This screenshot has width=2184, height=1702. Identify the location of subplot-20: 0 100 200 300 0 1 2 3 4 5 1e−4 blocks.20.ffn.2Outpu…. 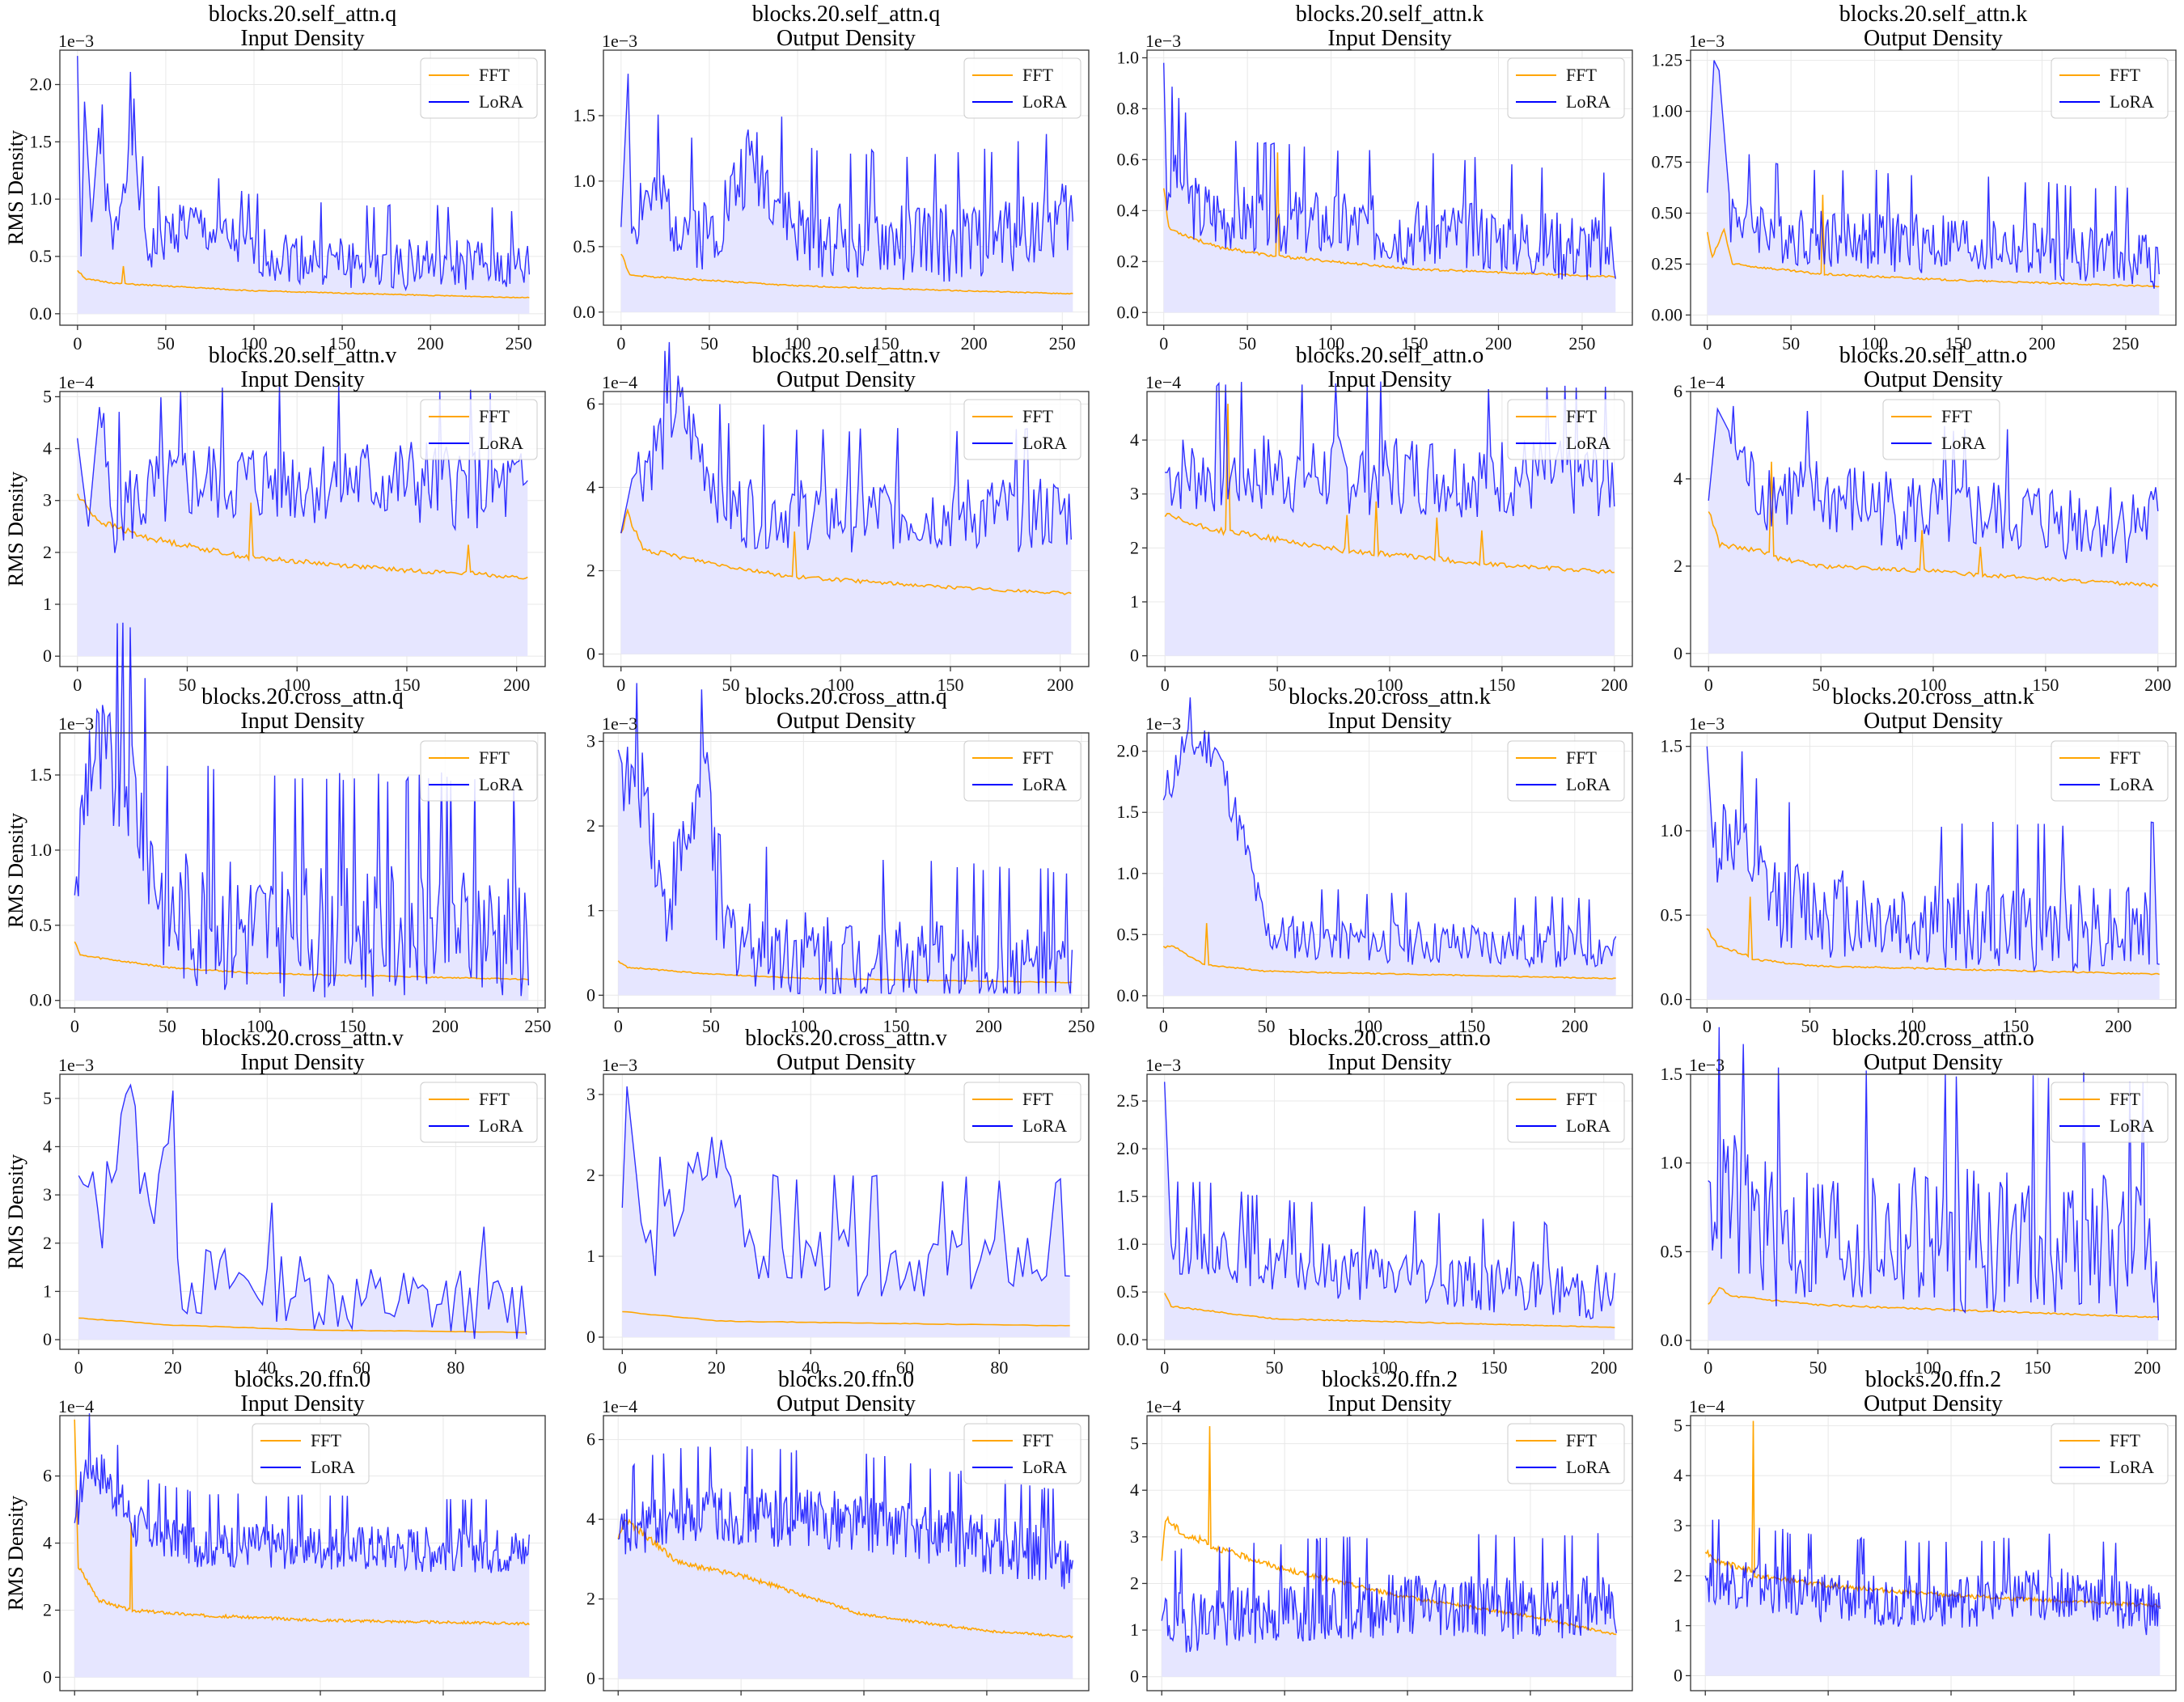
(1926, 1534).